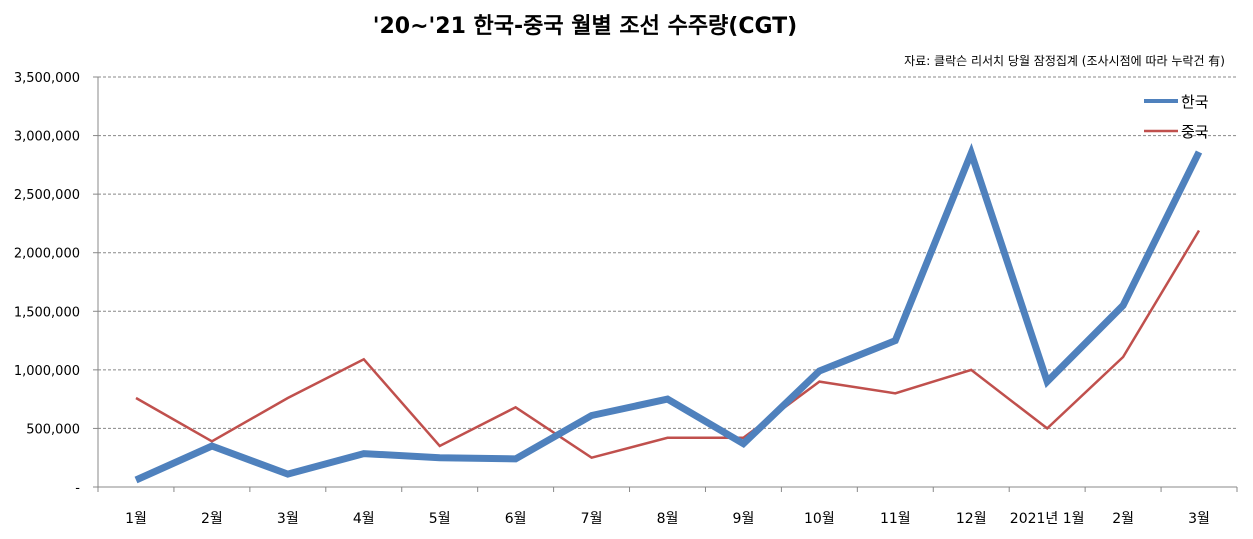  I want to click on x-tick-label: 8월, so click(668, 519).